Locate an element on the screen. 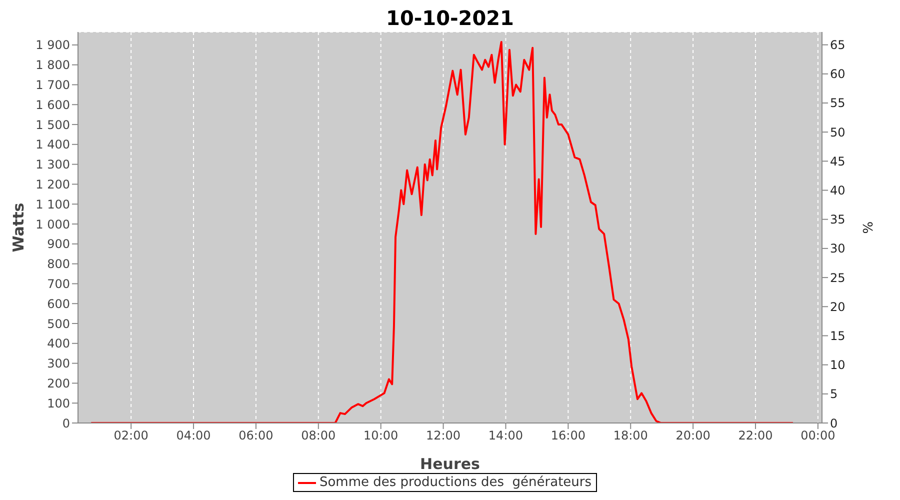  y-tick-label: 1 600 is located at coordinates (53, 105).